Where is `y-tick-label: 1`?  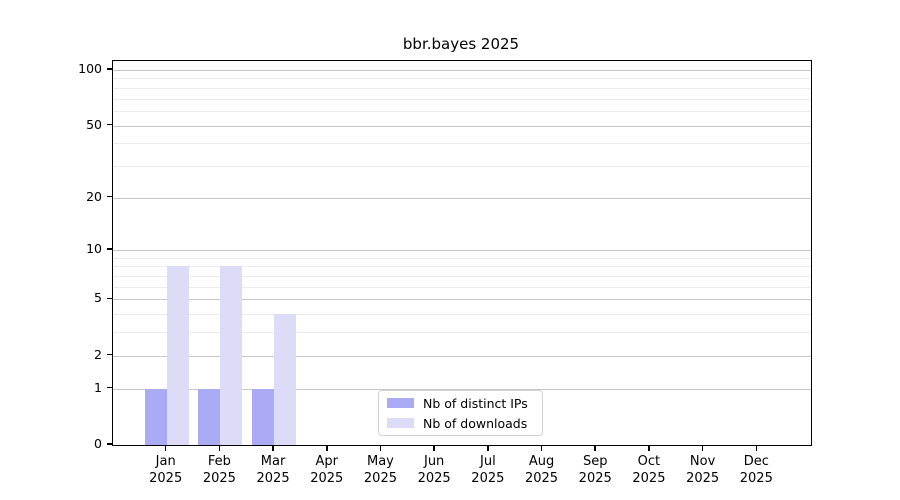
y-tick-label: 1 is located at coordinates (98, 387).